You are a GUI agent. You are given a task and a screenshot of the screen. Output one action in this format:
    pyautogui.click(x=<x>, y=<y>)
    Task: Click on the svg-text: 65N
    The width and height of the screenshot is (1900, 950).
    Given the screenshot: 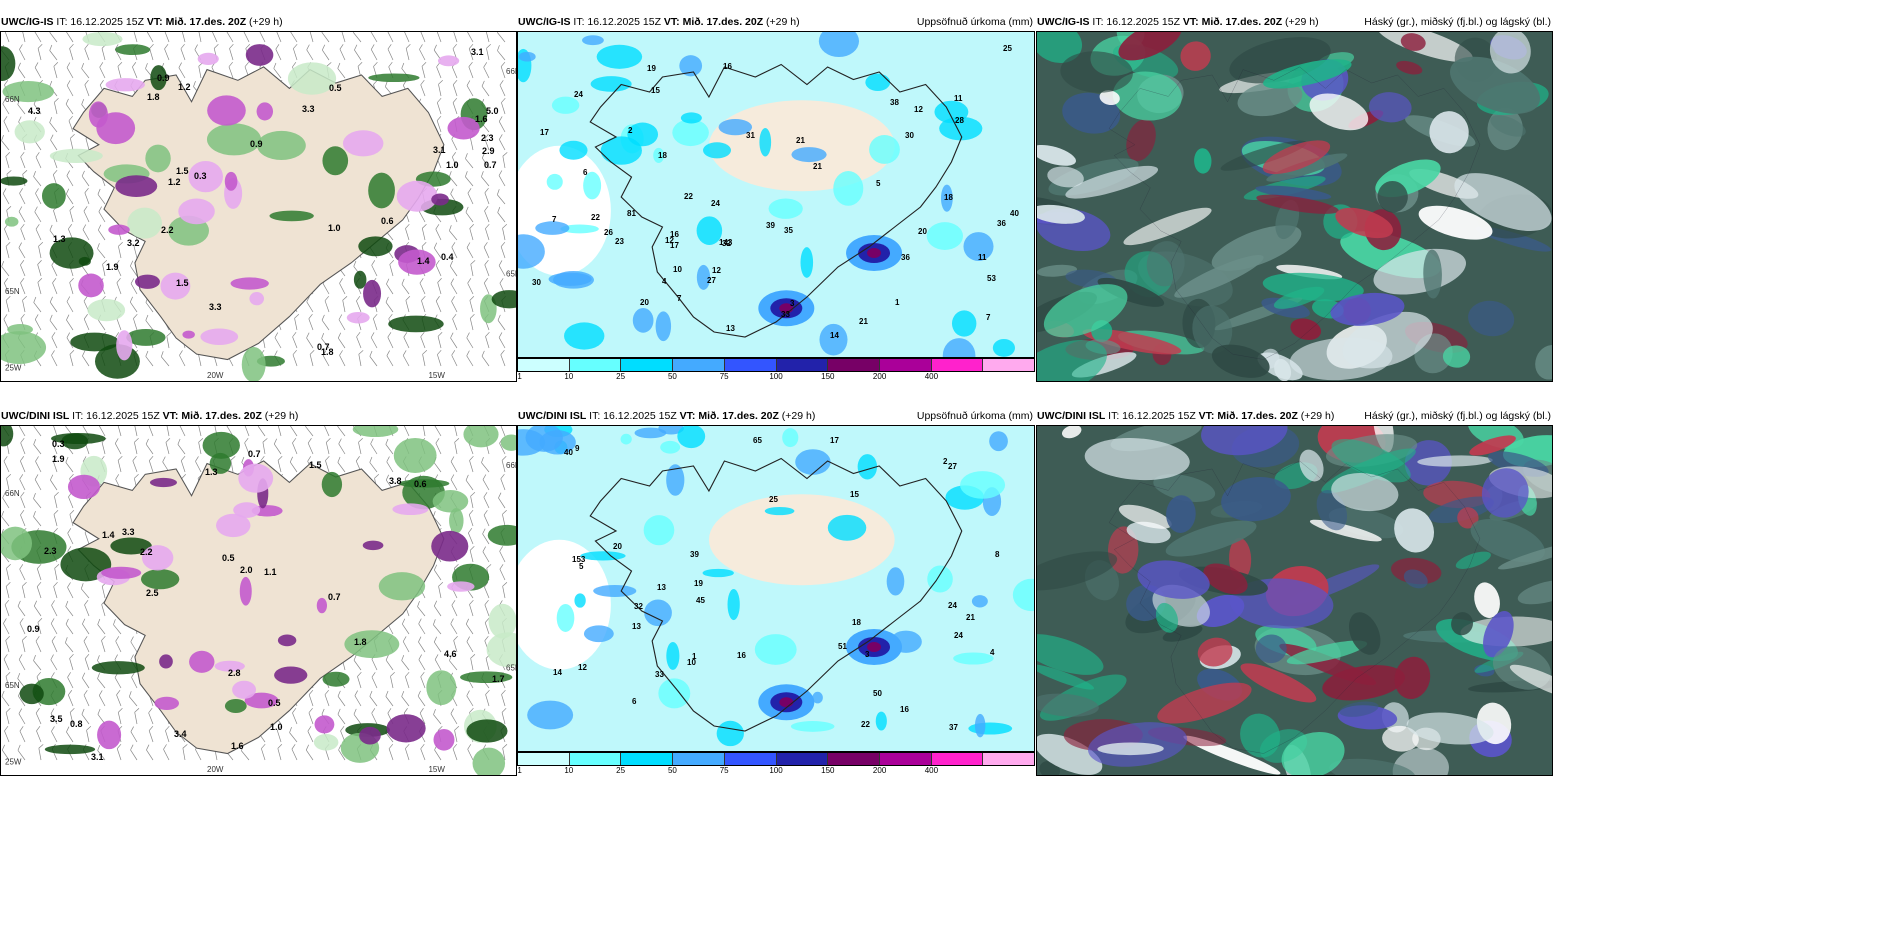 What is the action you would take?
    pyautogui.click(x=12, y=685)
    